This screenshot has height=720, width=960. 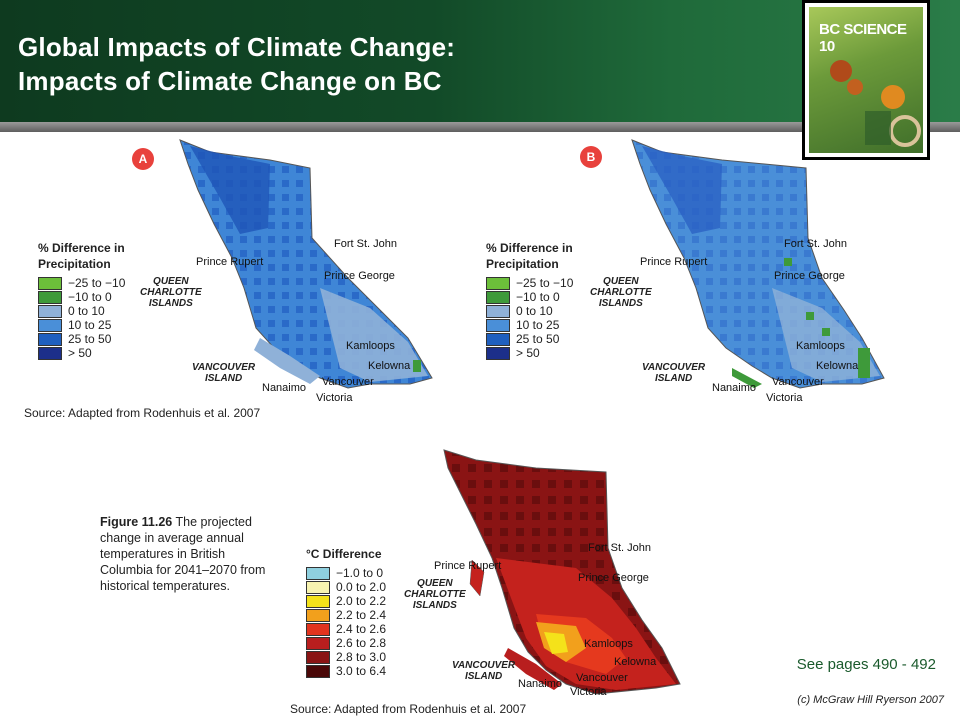 I want to click on map-a-legend-row: > 50, so click(x=93, y=353).